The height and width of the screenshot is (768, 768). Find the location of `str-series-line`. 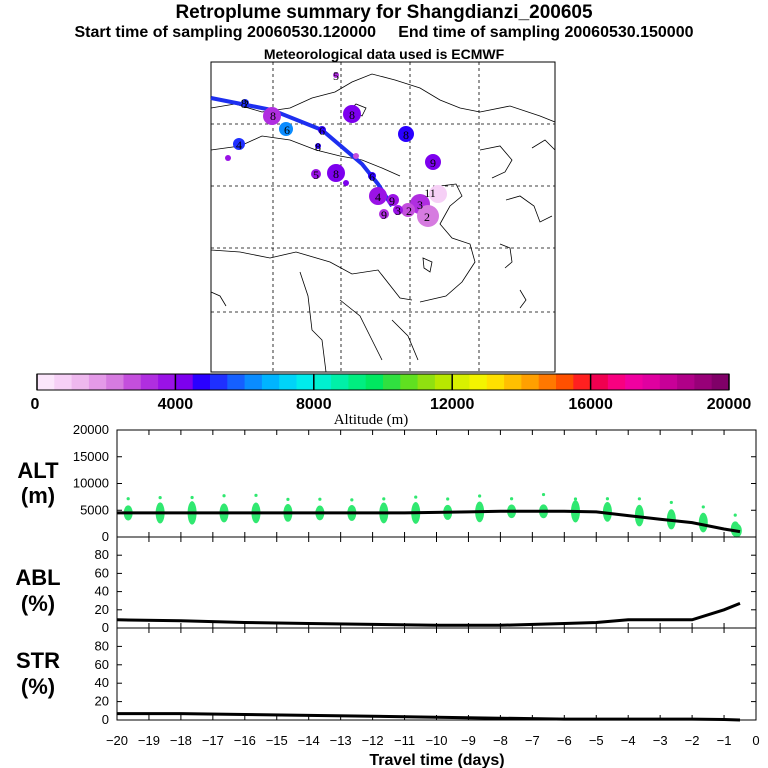

str-series-line is located at coordinates (429, 717).